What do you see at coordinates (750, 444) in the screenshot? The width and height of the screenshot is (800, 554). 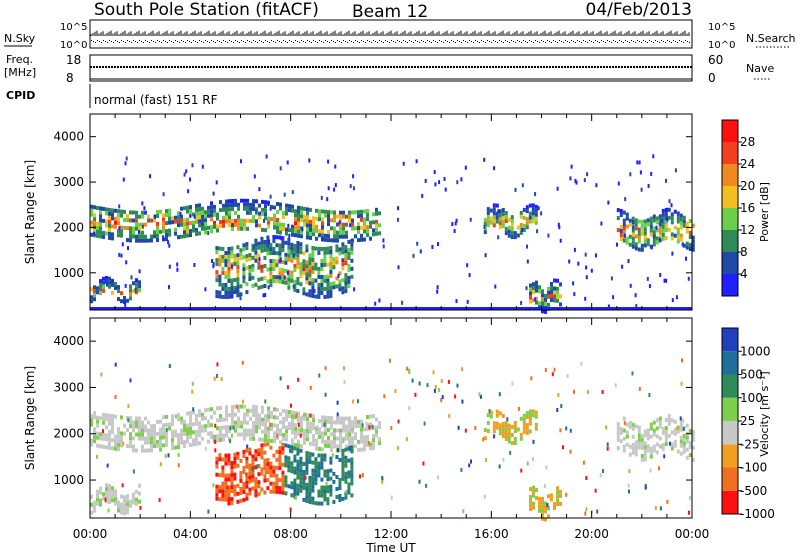 I see `velocity-legend-tick-label: -25` at bounding box center [750, 444].